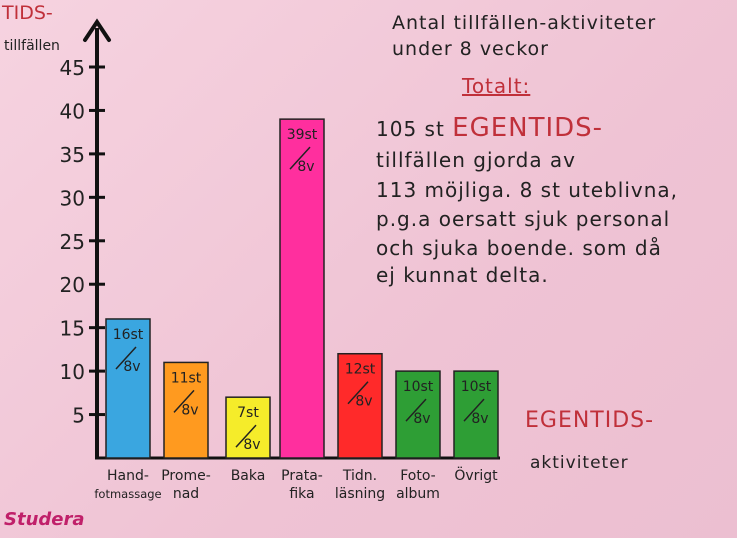 This screenshot has width=737, height=538. Describe the element at coordinates (418, 476) in the screenshot. I see `x-tick-label: Foto-` at that location.